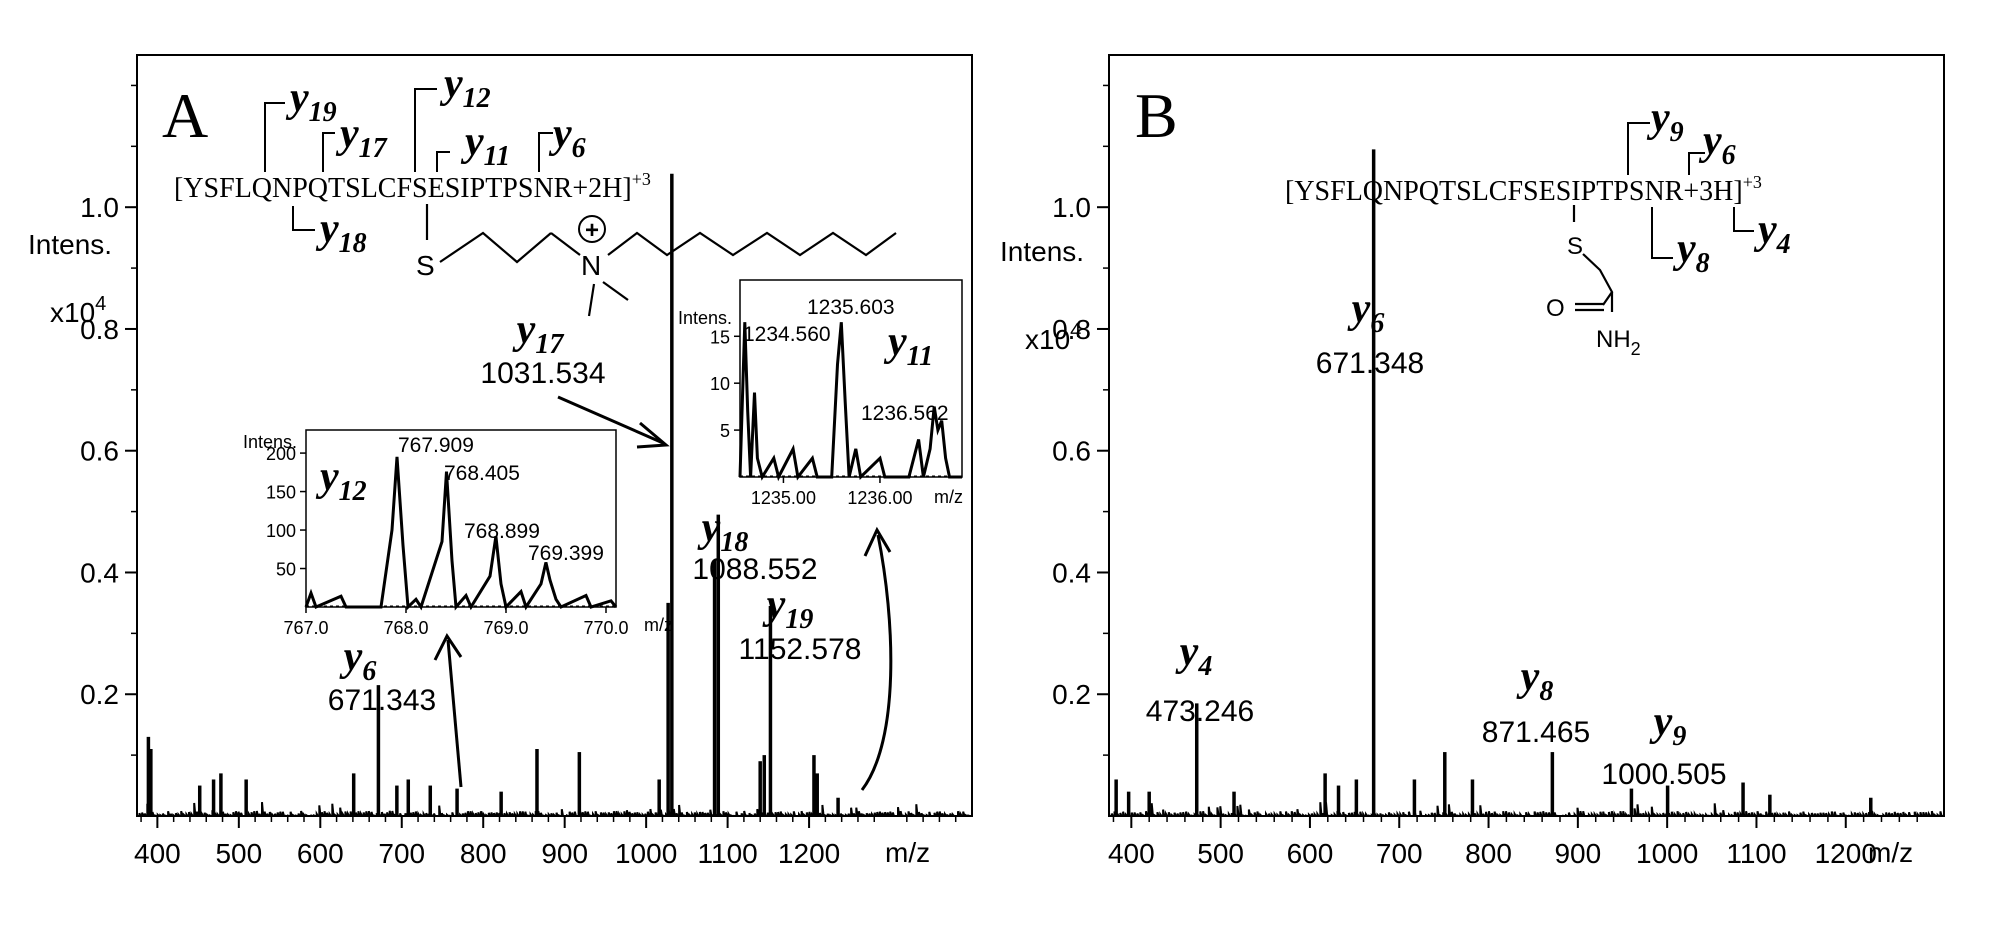  What do you see at coordinates (564, 853) in the screenshot?
I see `x-tick-label: 900` at bounding box center [564, 853].